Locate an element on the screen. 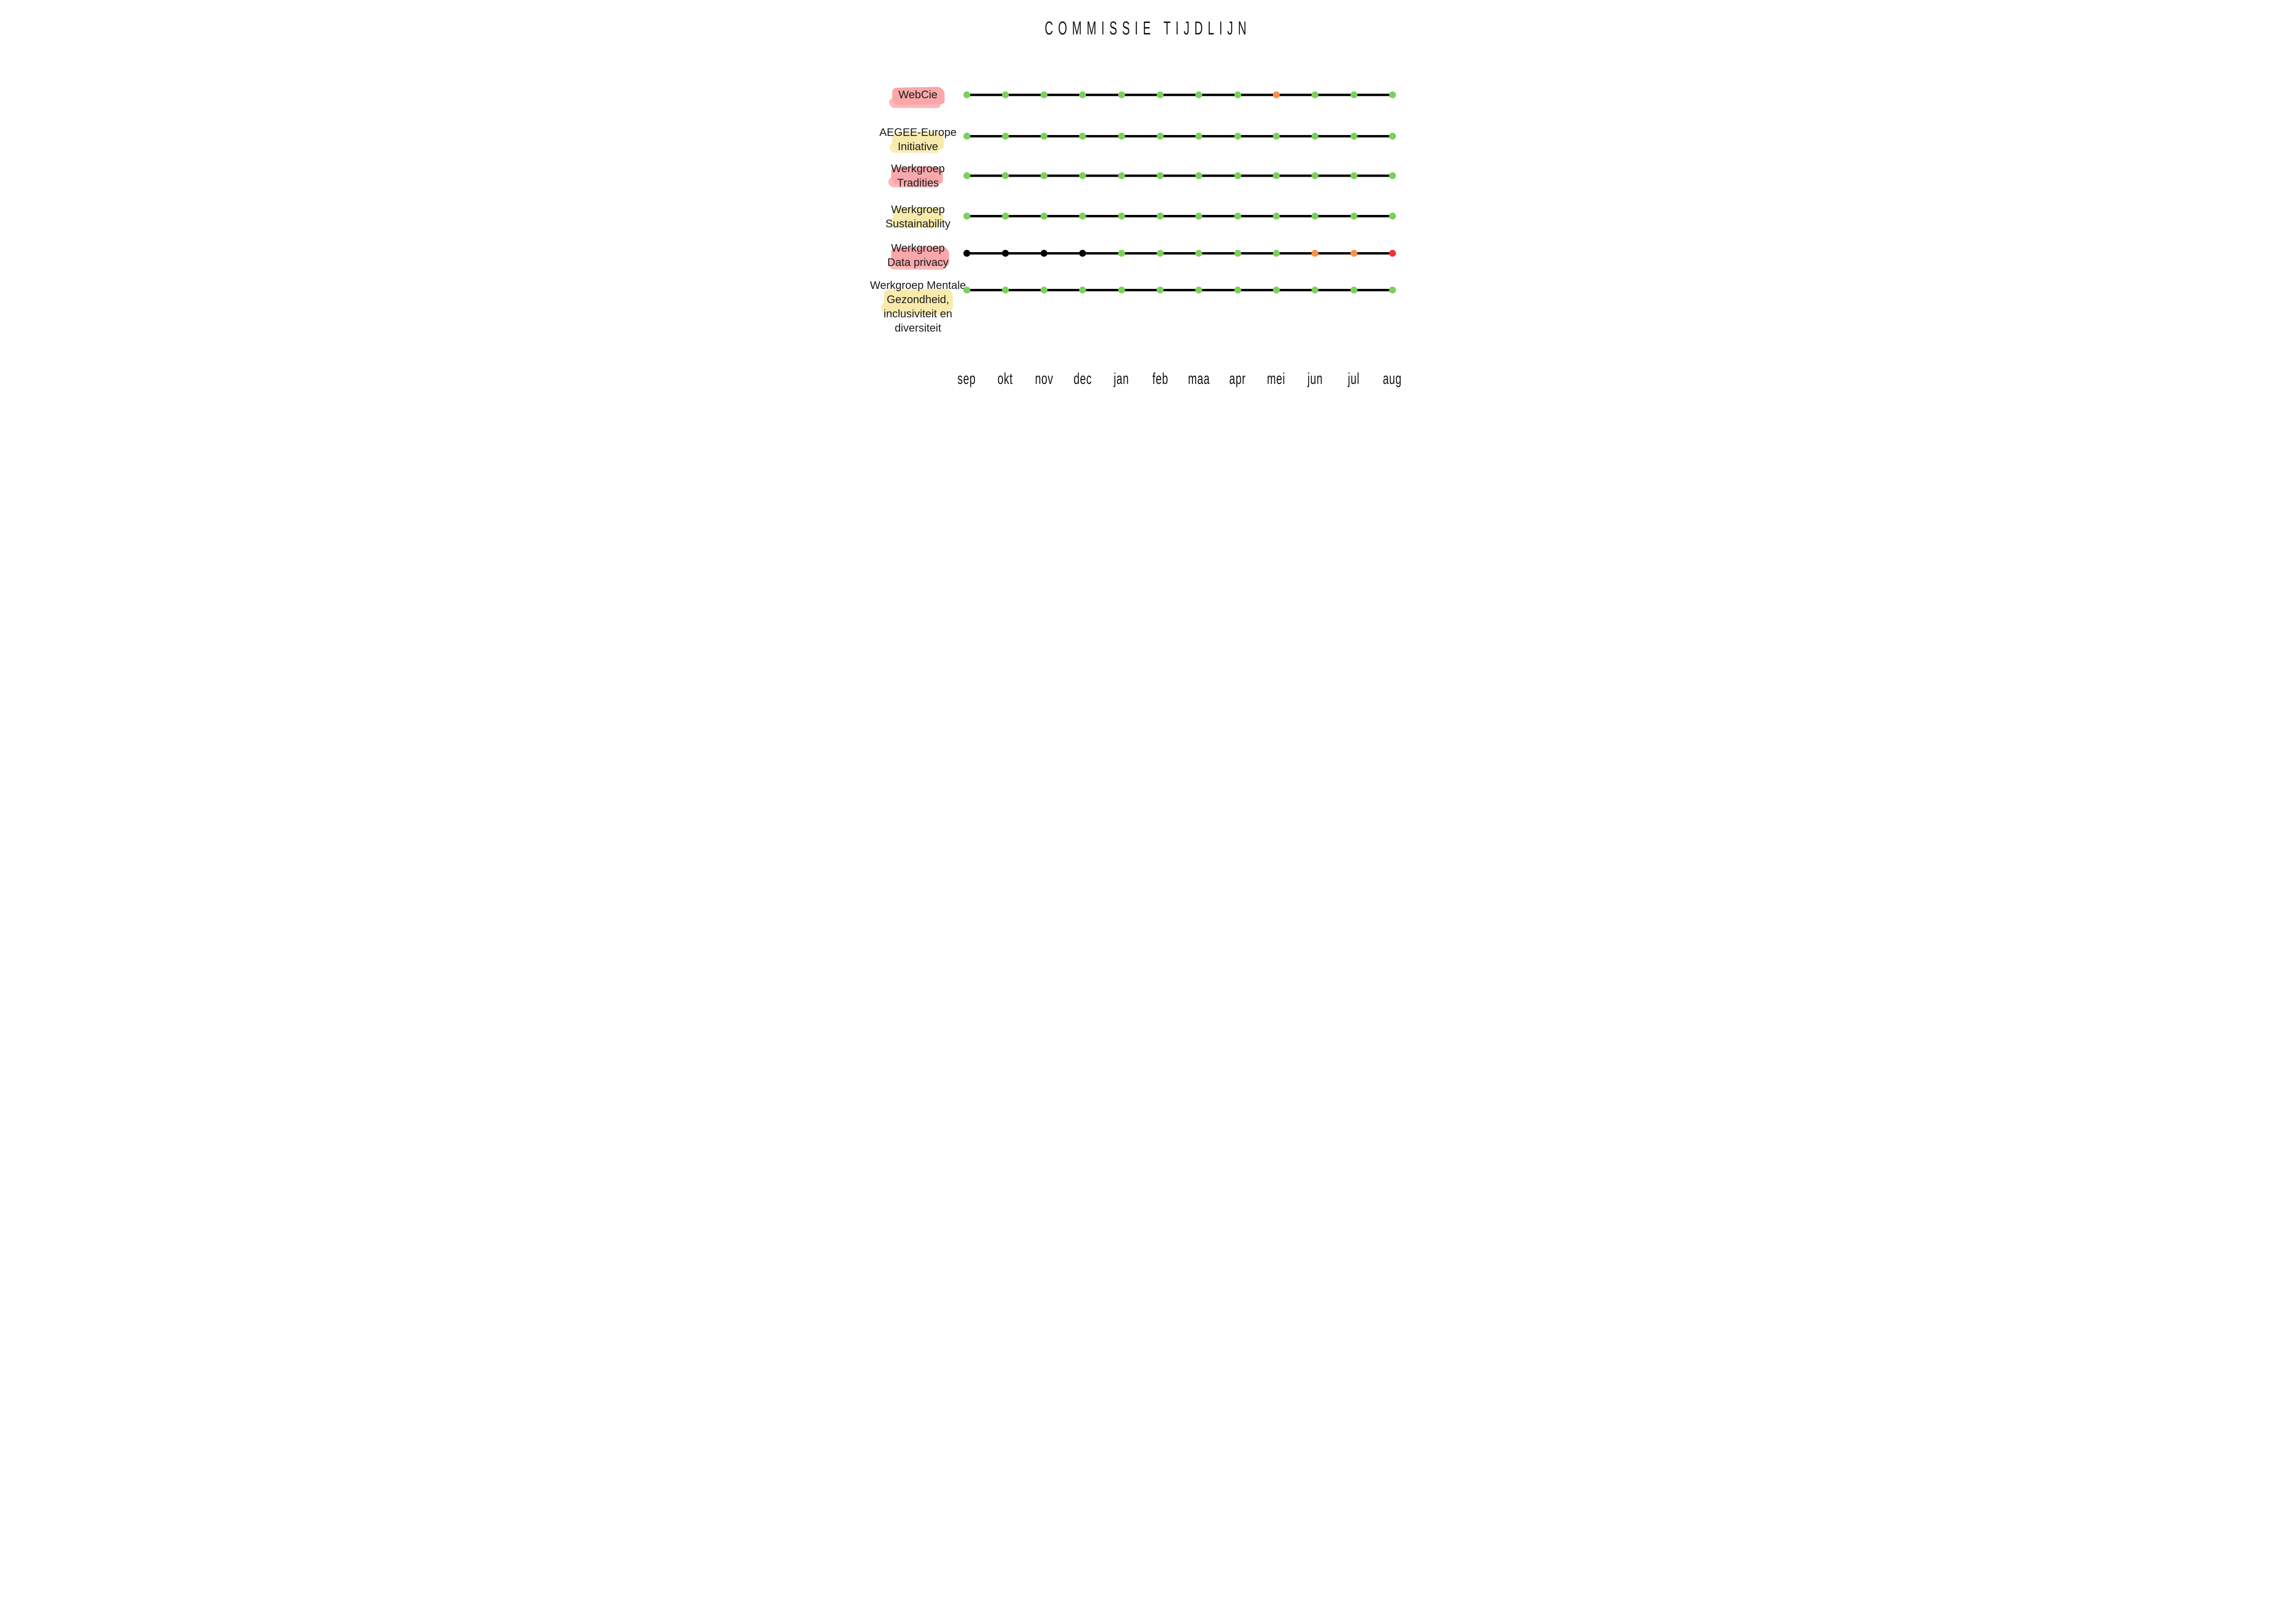  page-title: COMMISSIE TIJDLIJN is located at coordinates (1148, 28).